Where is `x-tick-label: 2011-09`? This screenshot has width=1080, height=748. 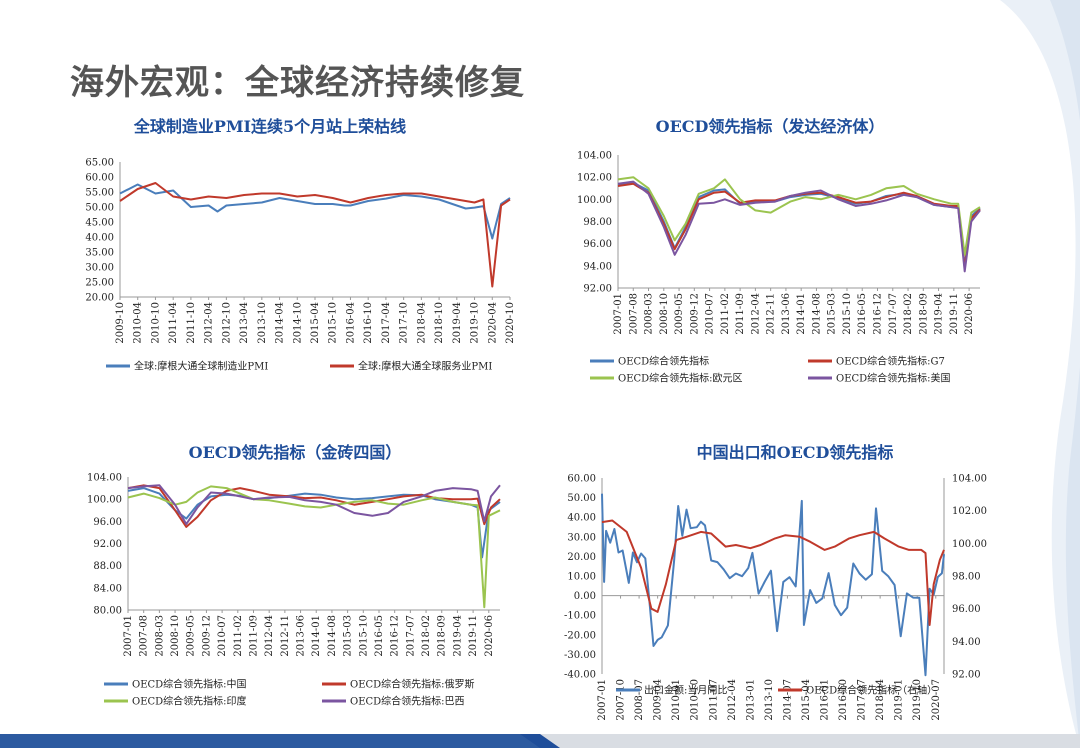 x-tick-label: 2011-09 is located at coordinates (740, 314).